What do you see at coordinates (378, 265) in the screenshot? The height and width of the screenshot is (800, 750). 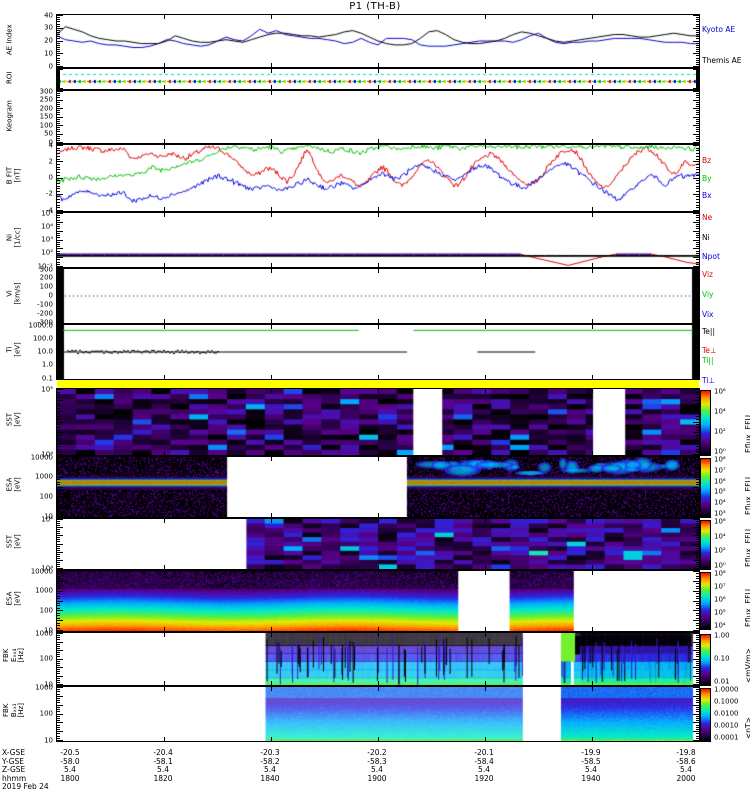 I see `x-ticks-ni` at bounding box center [378, 265].